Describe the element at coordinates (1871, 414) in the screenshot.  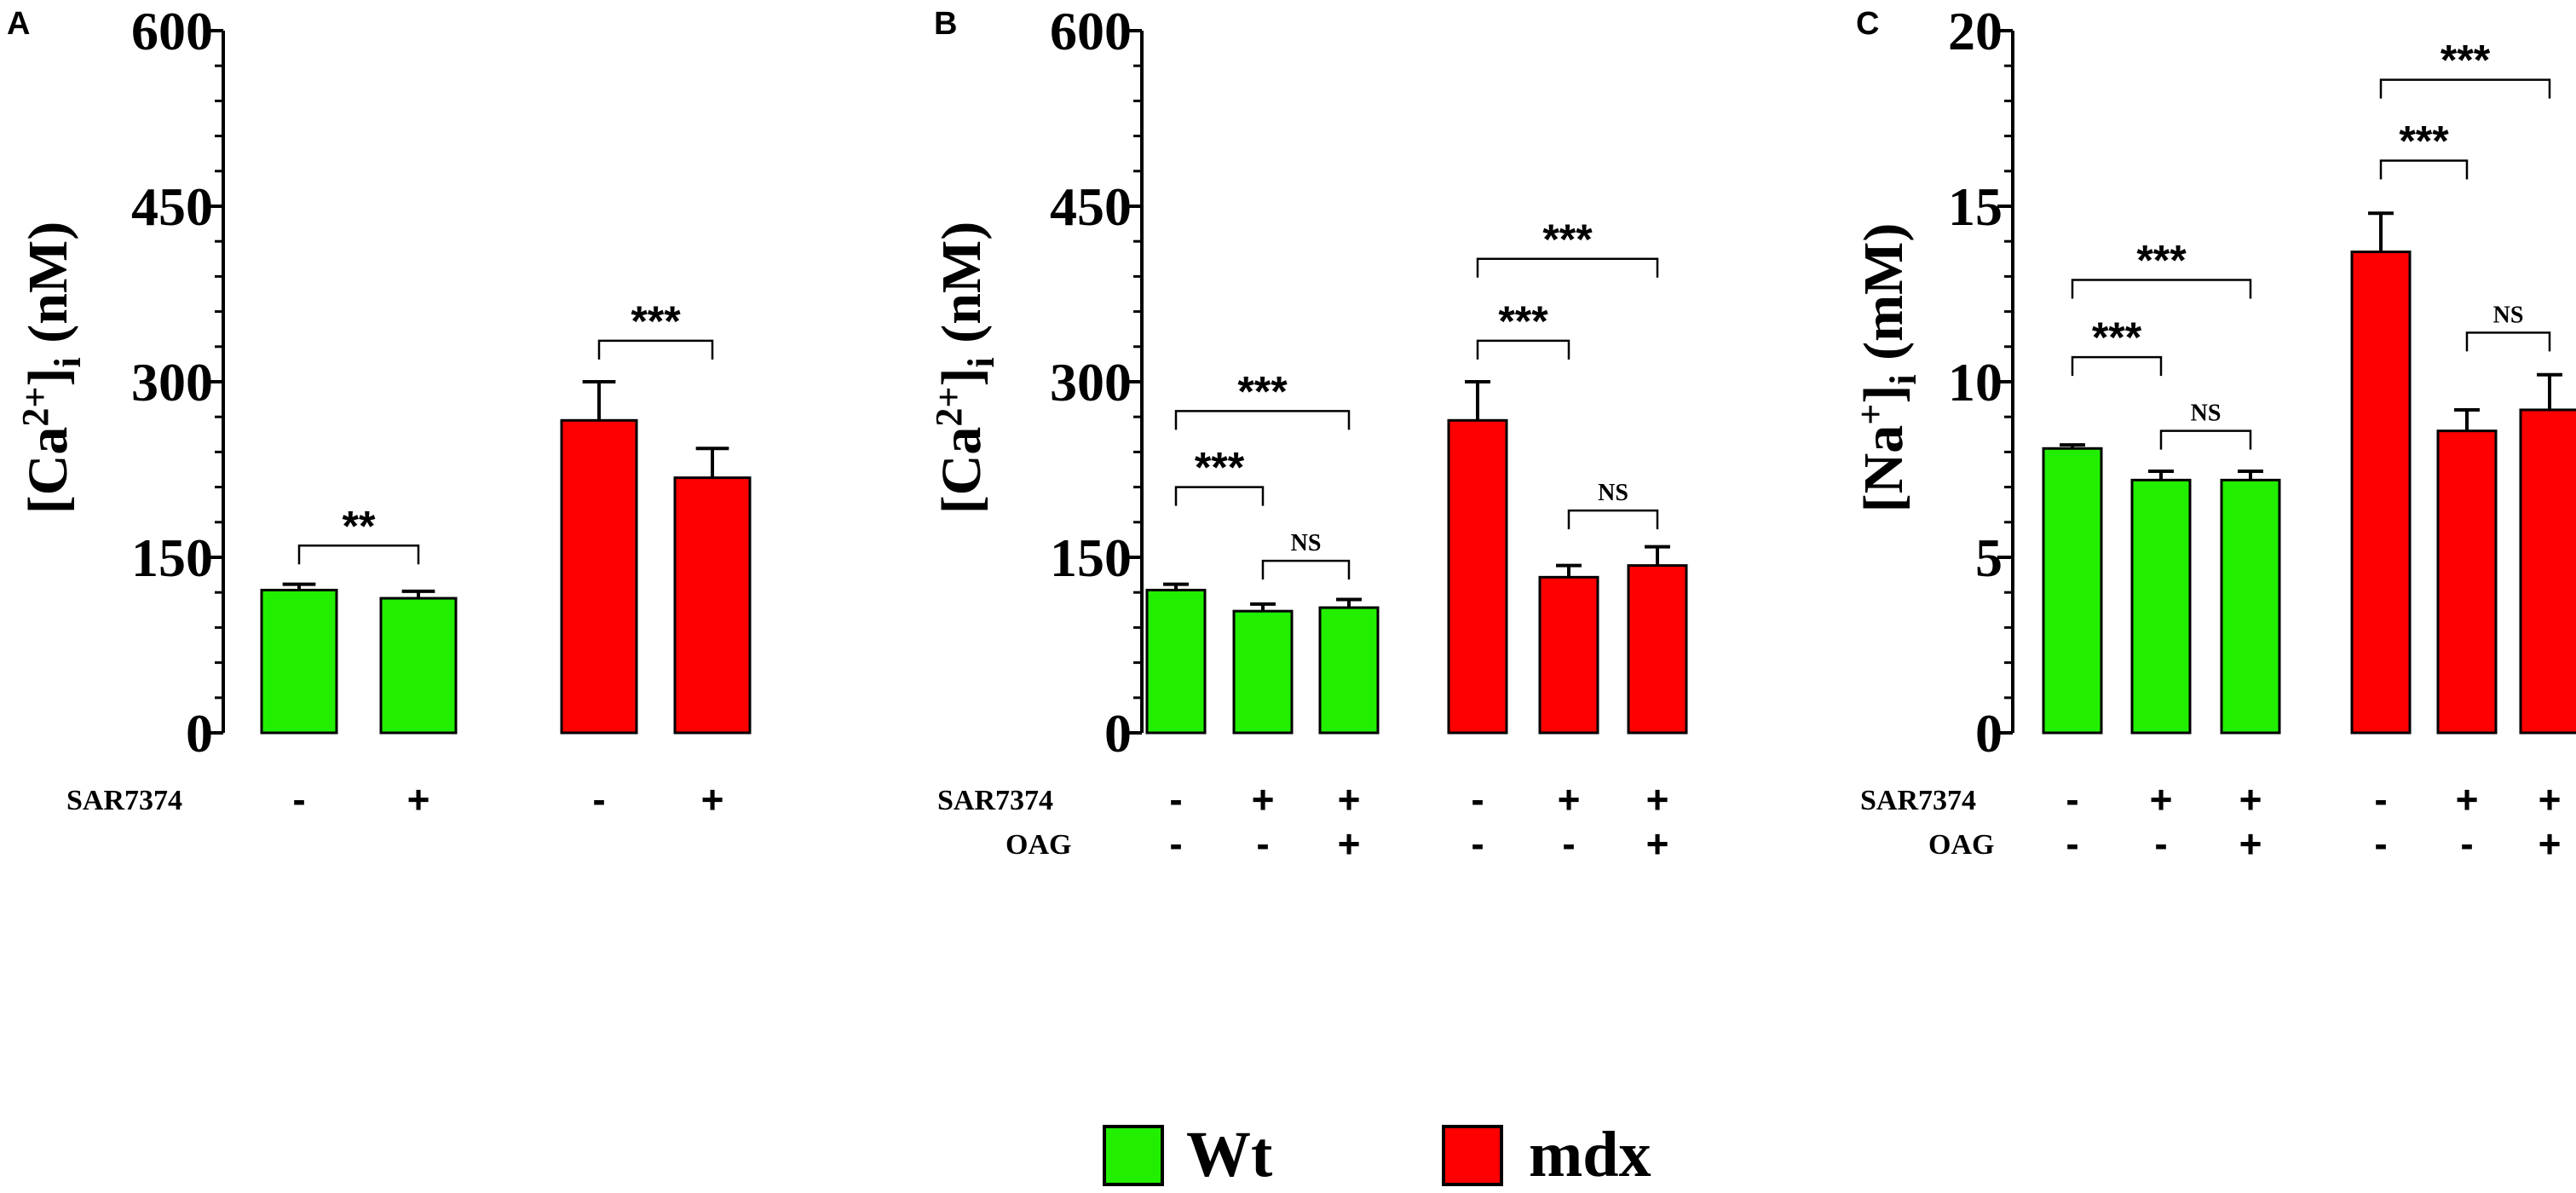
I see `y-label-superscript: +` at that location.